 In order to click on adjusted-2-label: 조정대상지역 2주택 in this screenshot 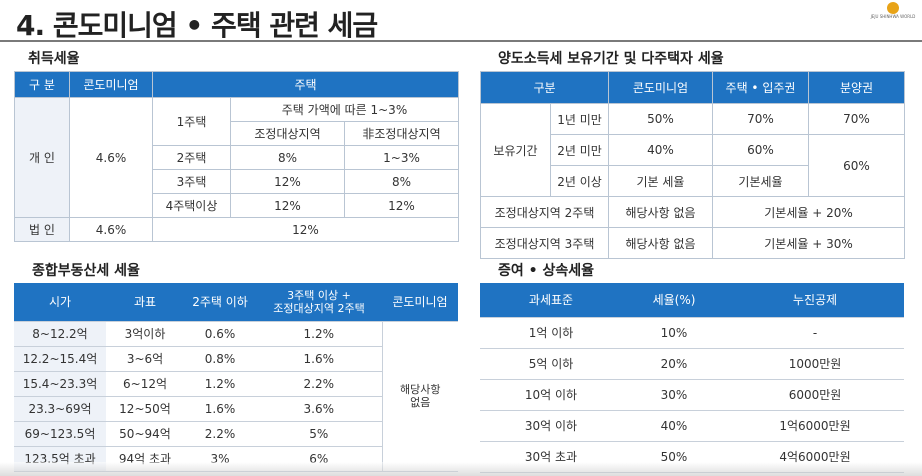, I will do `click(544, 212)`.